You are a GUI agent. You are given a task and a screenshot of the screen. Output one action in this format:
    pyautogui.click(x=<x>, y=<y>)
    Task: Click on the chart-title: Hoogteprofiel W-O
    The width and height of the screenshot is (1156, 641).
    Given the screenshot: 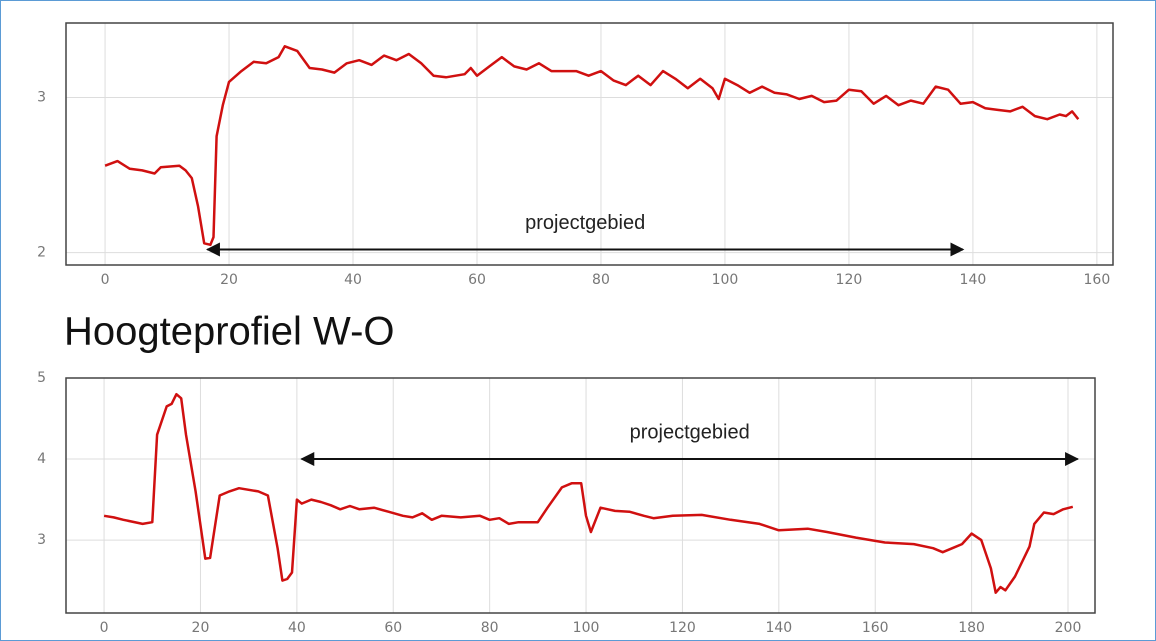 What is the action you would take?
    pyautogui.click(x=229, y=332)
    